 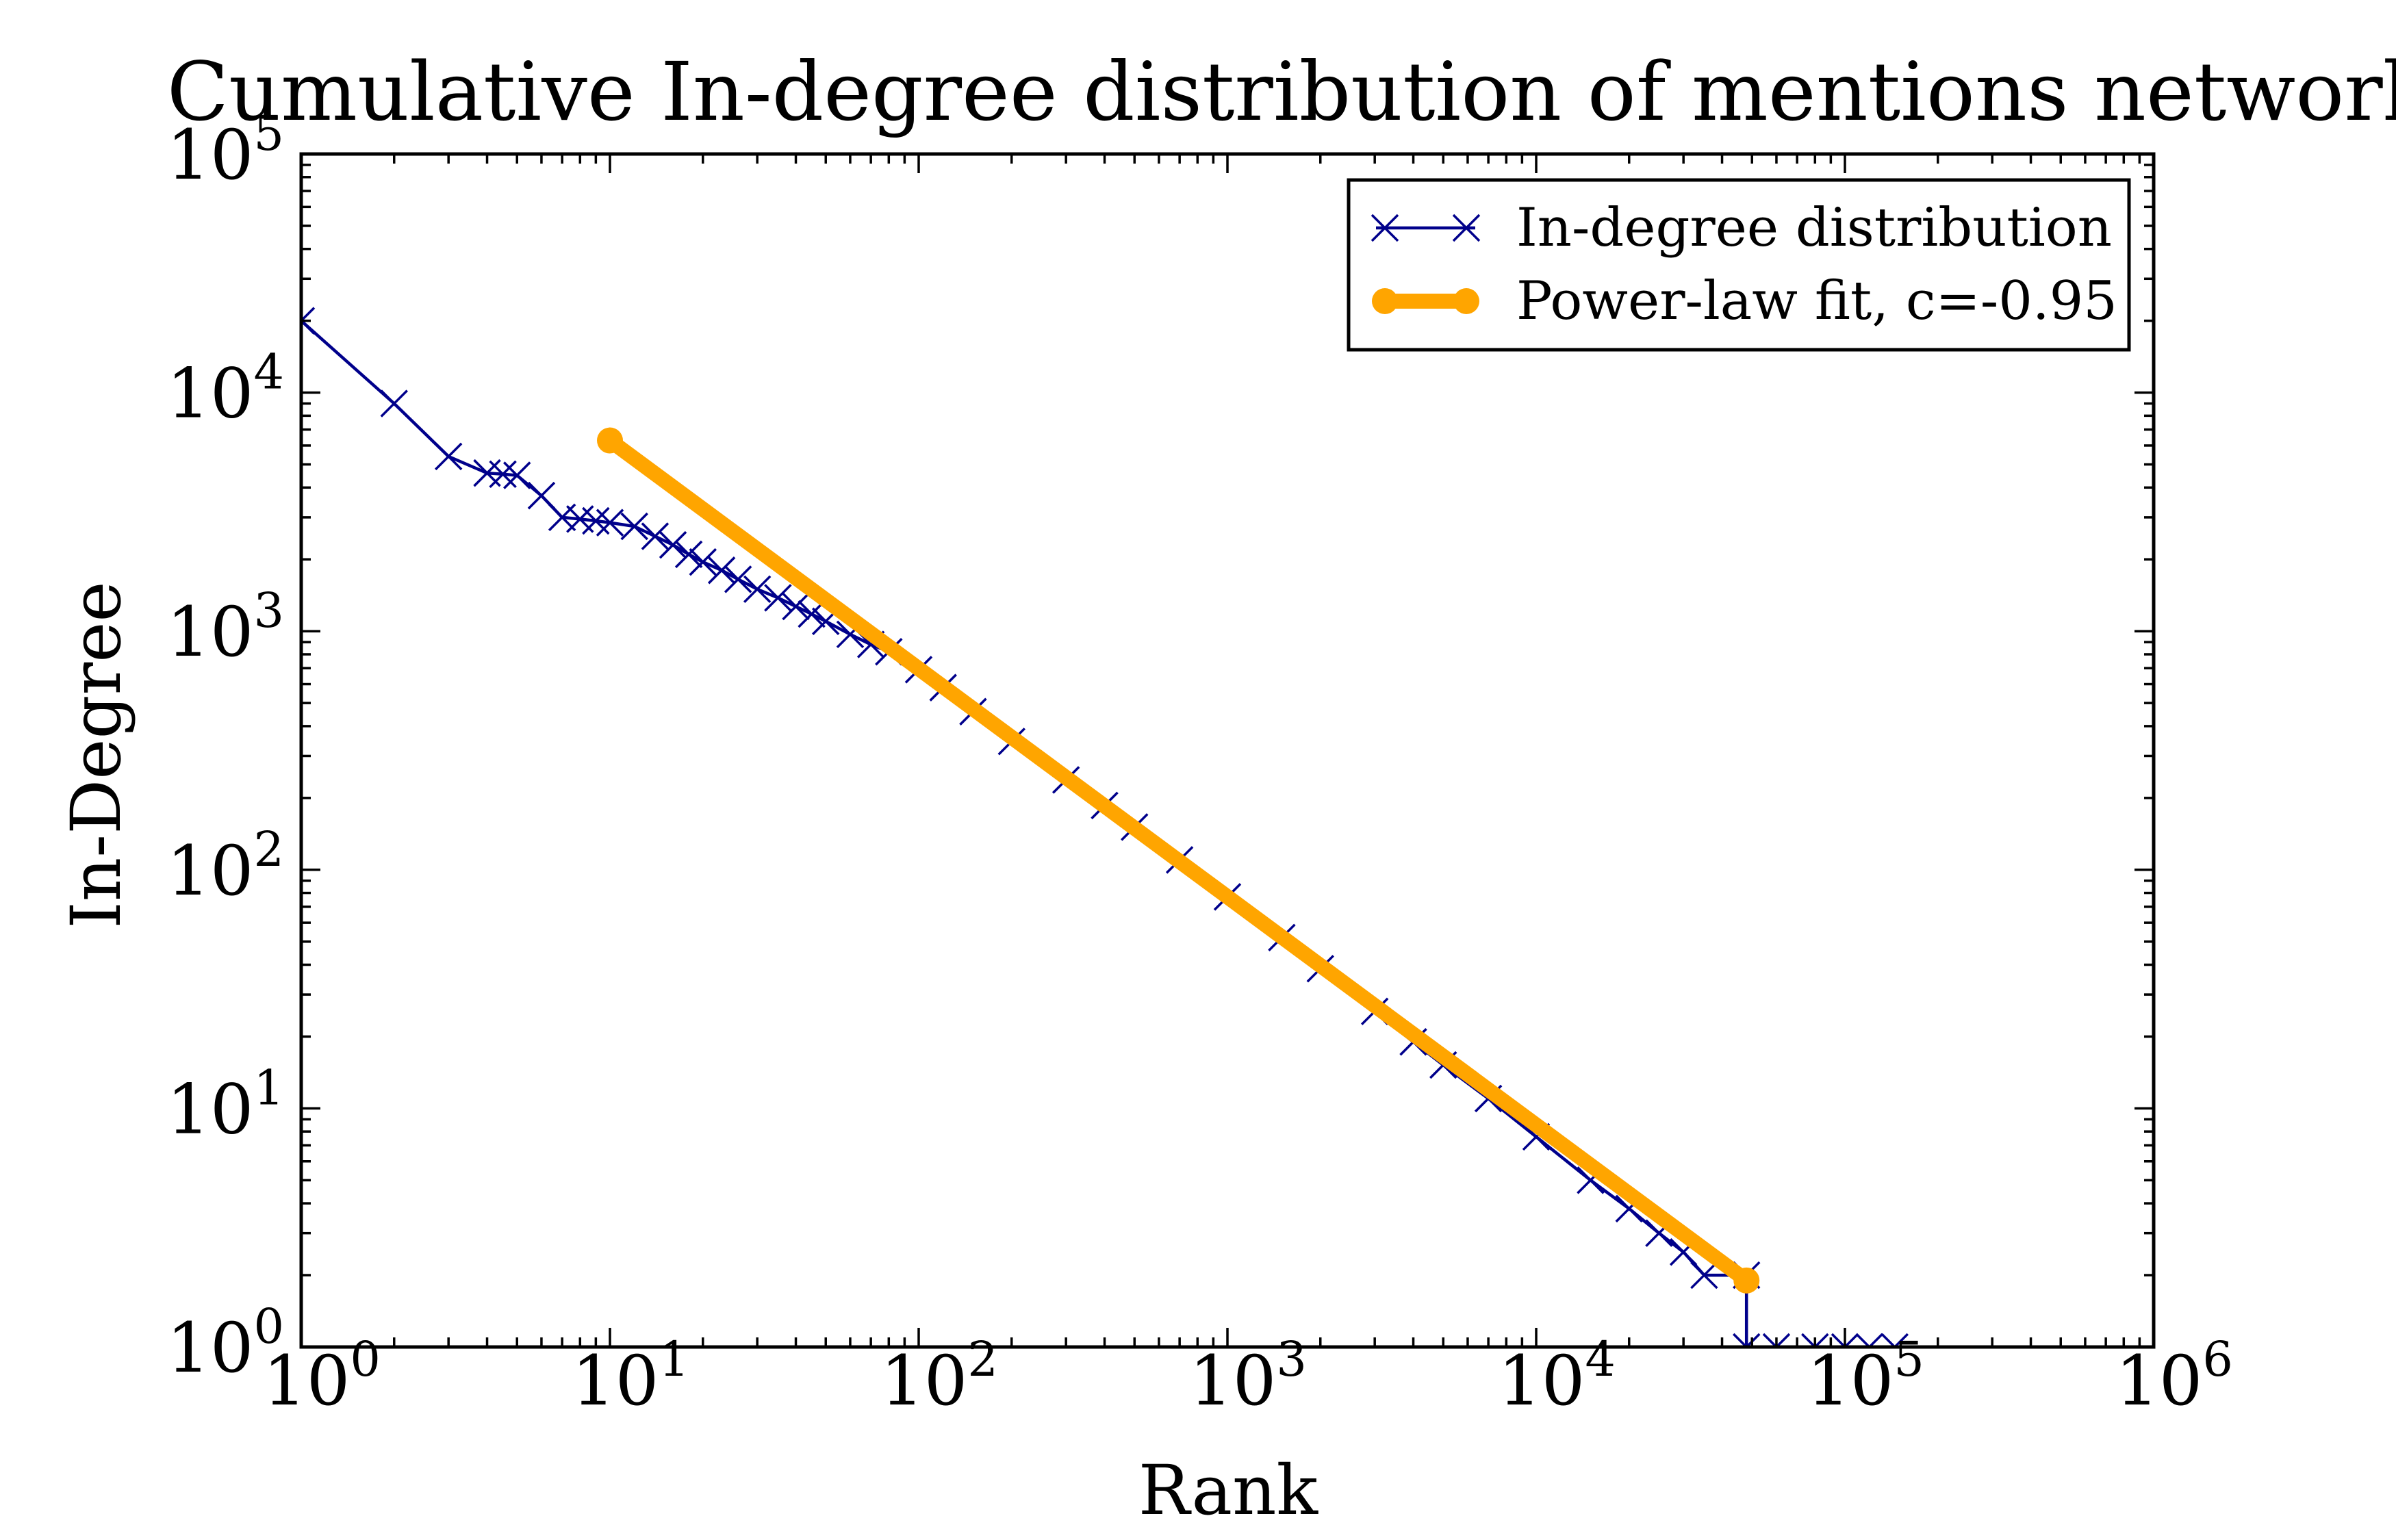 What do you see at coordinates (1816, 301) in the screenshot?
I see `legend-label: Power-law fit, c=-0.95` at bounding box center [1816, 301].